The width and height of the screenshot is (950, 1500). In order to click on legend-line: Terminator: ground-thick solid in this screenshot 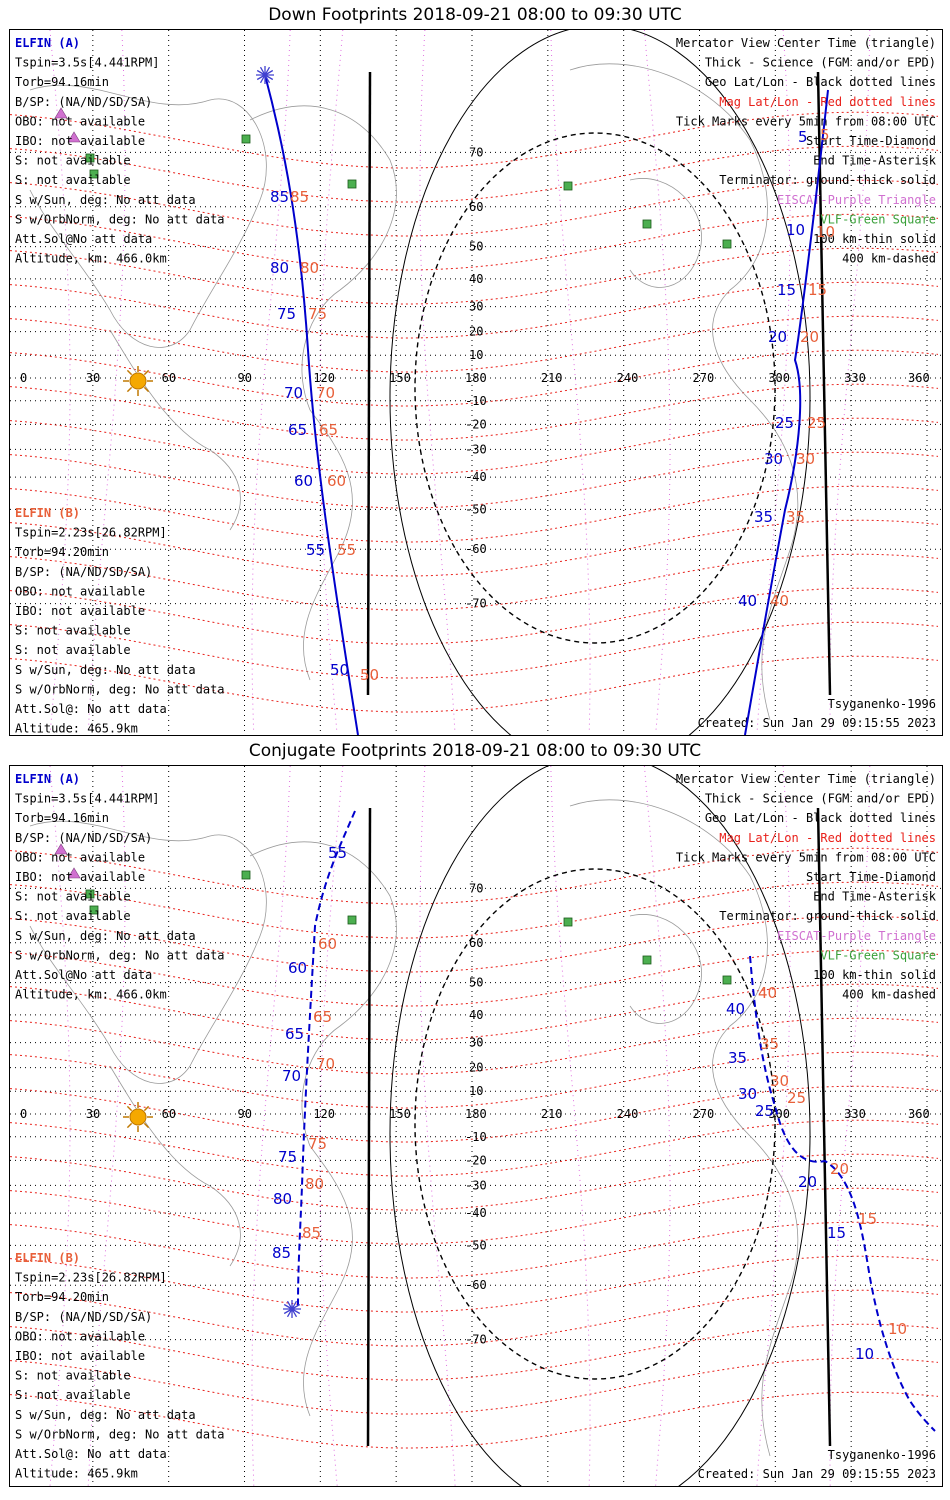, I will do `click(827, 180)`.